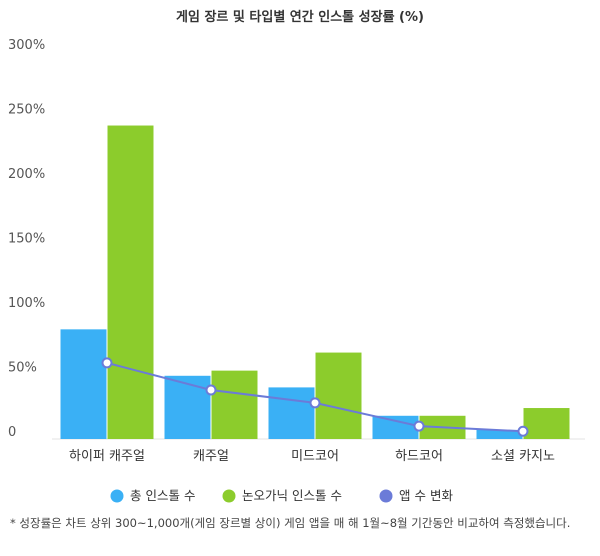 The width and height of the screenshot is (600, 556). What do you see at coordinates (300, 17) in the screenshot?
I see `chart-title: 게임 장르 및 타입별 연간 인스톨 성장률 (%)` at bounding box center [300, 17].